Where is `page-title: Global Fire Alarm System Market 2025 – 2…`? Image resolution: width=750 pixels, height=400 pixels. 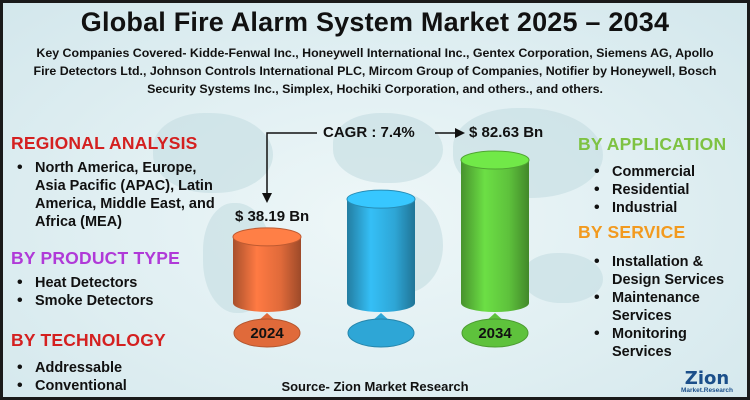 page-title: Global Fire Alarm System Market 2025 – 2… is located at coordinates (375, 22).